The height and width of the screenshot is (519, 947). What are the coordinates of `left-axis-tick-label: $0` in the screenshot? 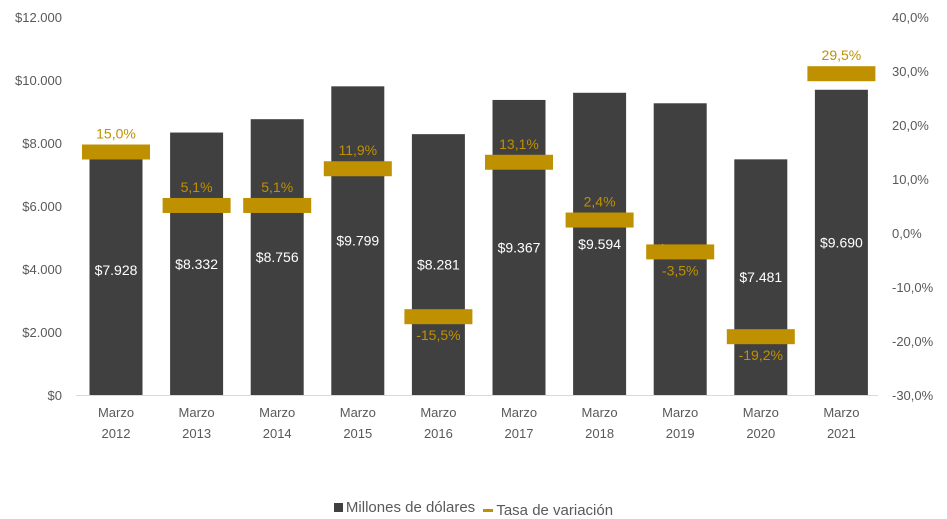 It's located at (55, 395).